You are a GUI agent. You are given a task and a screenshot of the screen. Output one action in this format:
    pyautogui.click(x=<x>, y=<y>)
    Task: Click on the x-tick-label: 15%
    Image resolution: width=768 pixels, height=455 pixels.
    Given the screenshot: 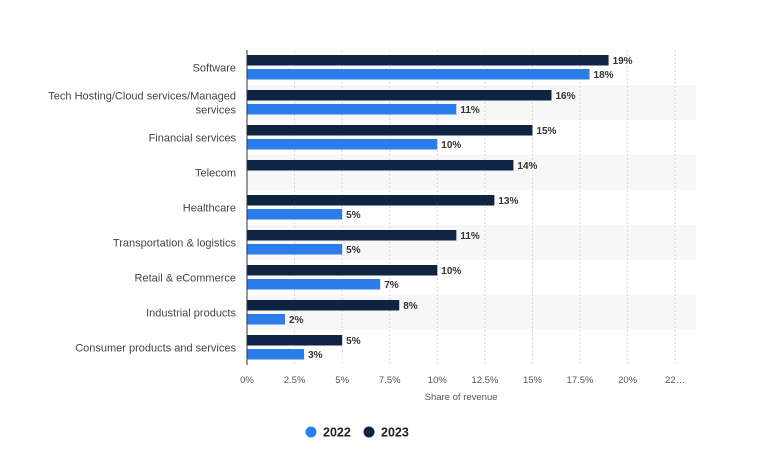 What is the action you would take?
    pyautogui.click(x=533, y=380)
    